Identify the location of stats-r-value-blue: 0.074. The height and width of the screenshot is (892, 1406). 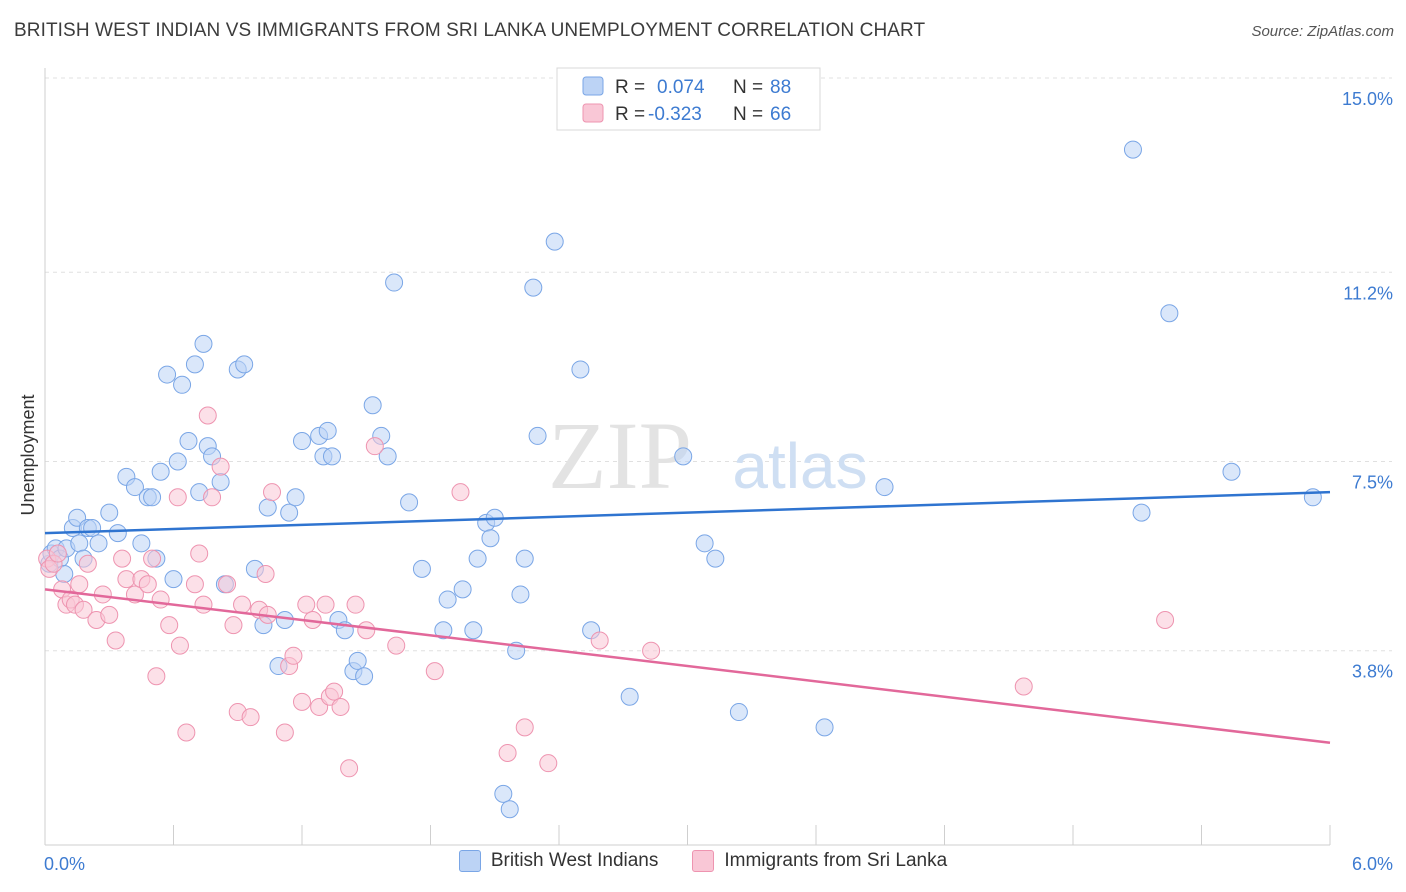
(681, 87).